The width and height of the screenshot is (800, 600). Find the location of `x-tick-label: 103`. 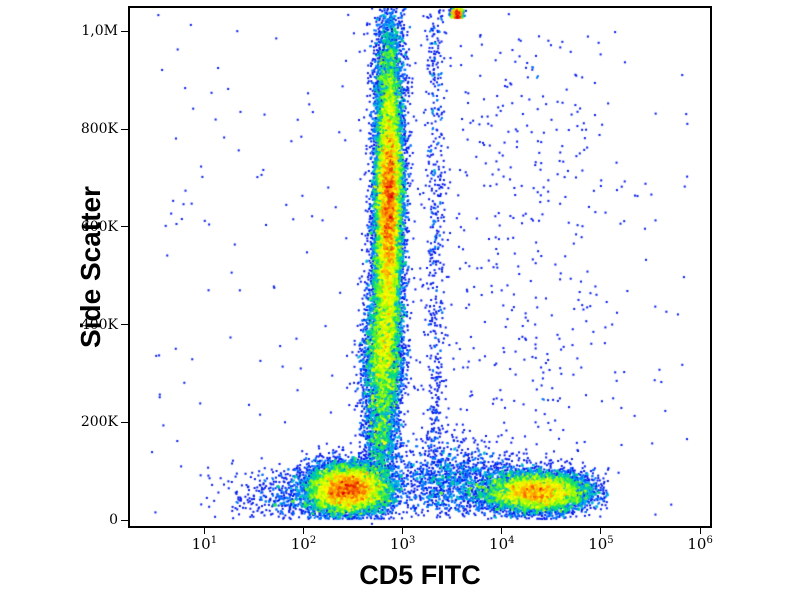

x-tick-label: 103 is located at coordinates (402, 544).